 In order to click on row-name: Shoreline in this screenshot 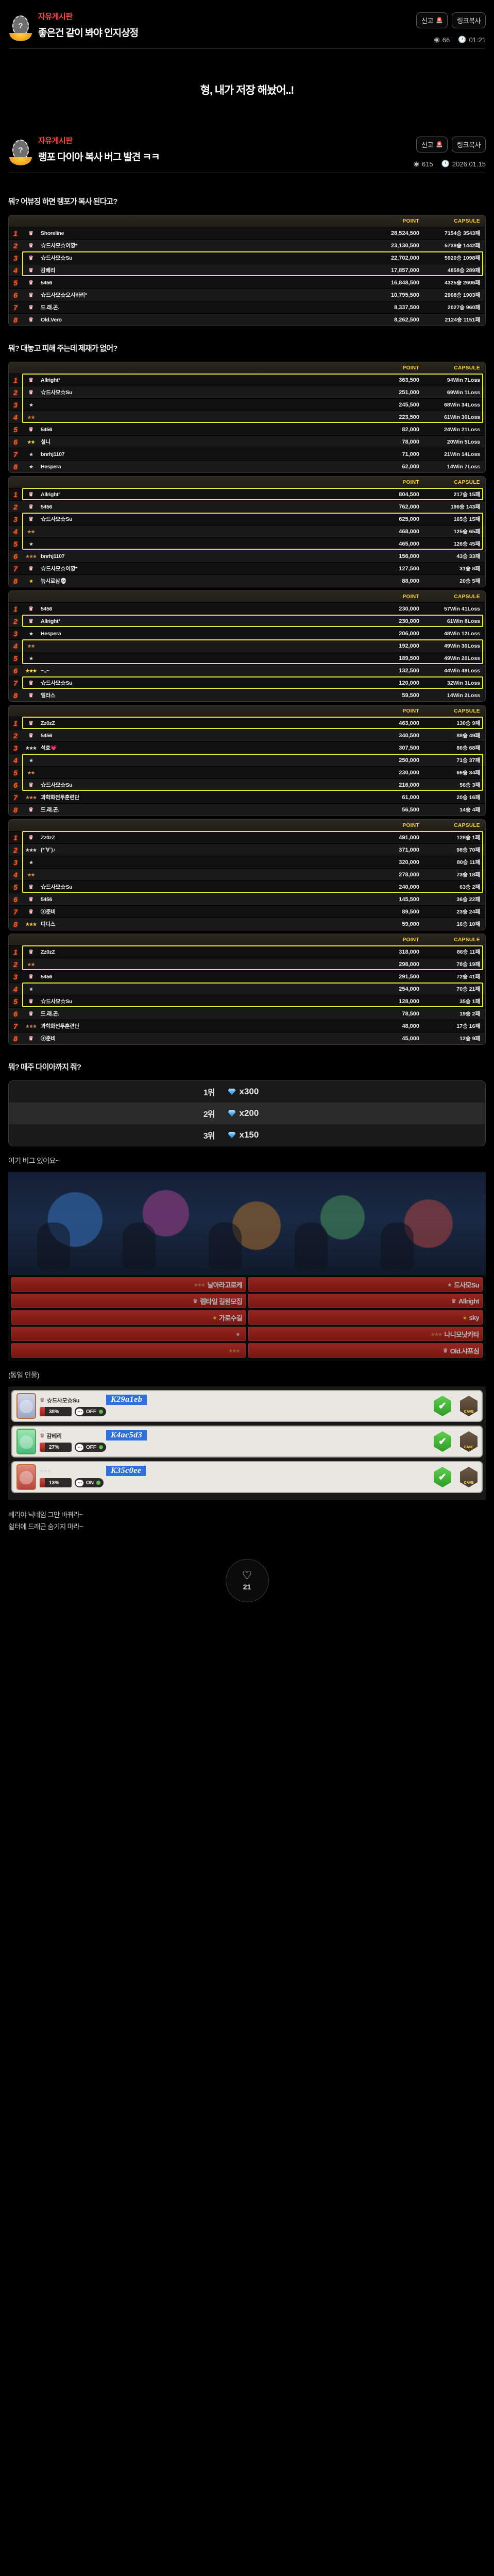, I will do `click(52, 233)`.